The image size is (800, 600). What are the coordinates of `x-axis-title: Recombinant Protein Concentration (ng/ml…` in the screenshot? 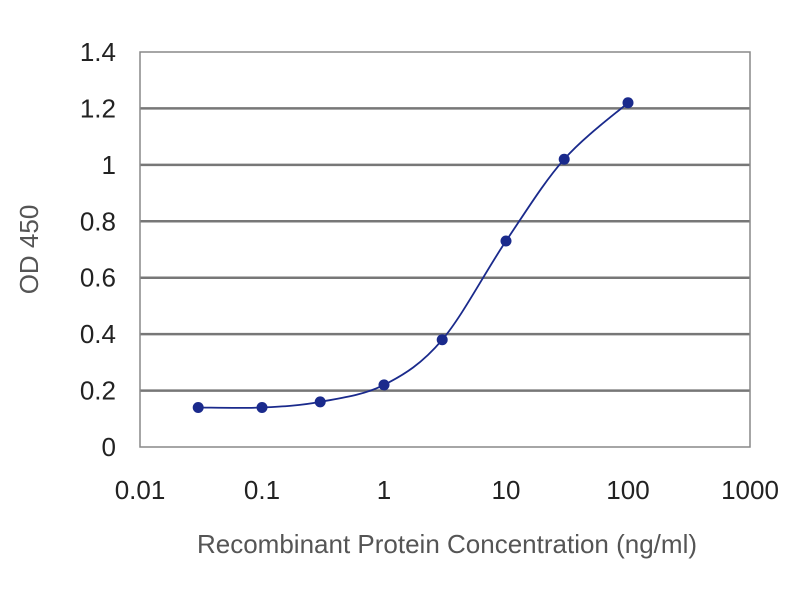 It's located at (447, 544).